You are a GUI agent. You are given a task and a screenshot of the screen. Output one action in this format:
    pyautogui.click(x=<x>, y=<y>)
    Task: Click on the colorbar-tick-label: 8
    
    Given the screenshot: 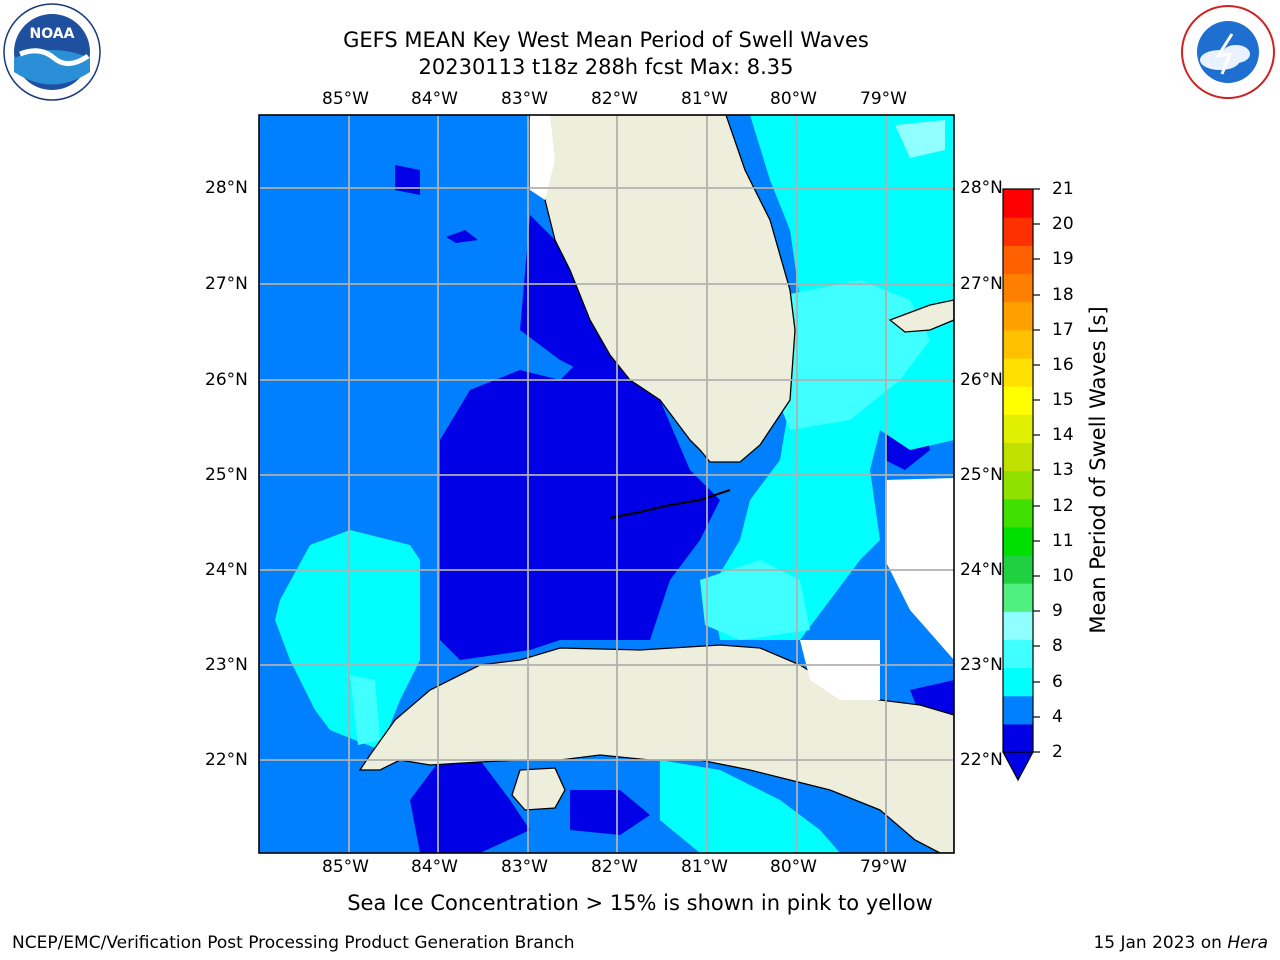 What is the action you would take?
    pyautogui.click(x=1057, y=646)
    